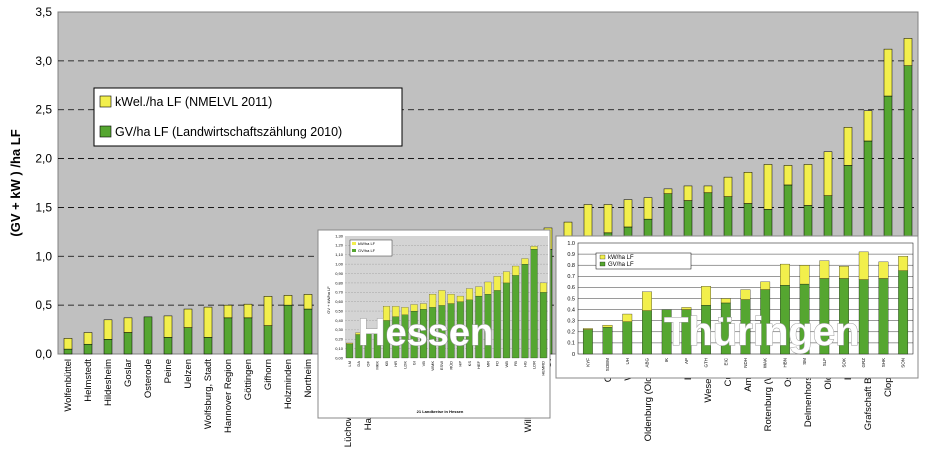 This screenshot has height=466, width=925. Describe the element at coordinates (571, 266) in the screenshot. I see `y-tick-label: 0.8` at that location.